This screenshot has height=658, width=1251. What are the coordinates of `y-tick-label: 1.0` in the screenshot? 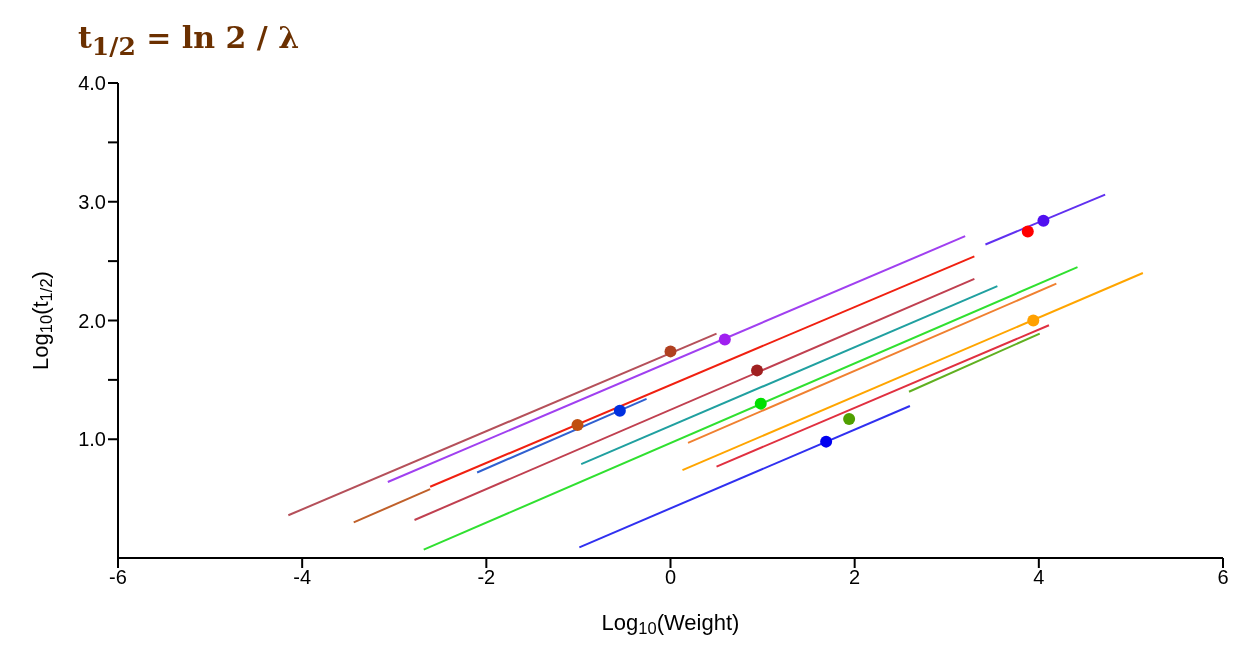 It's located at (92, 439).